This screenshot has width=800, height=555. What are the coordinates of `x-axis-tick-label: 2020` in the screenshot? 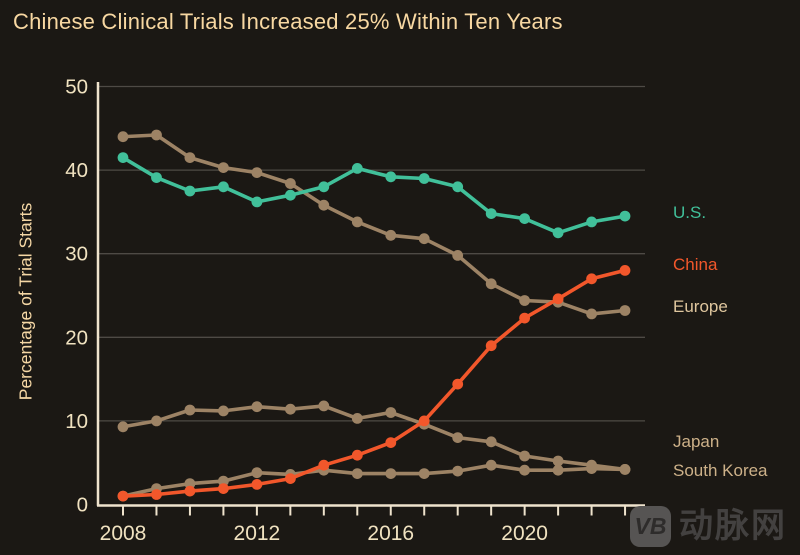 It's located at (524, 533).